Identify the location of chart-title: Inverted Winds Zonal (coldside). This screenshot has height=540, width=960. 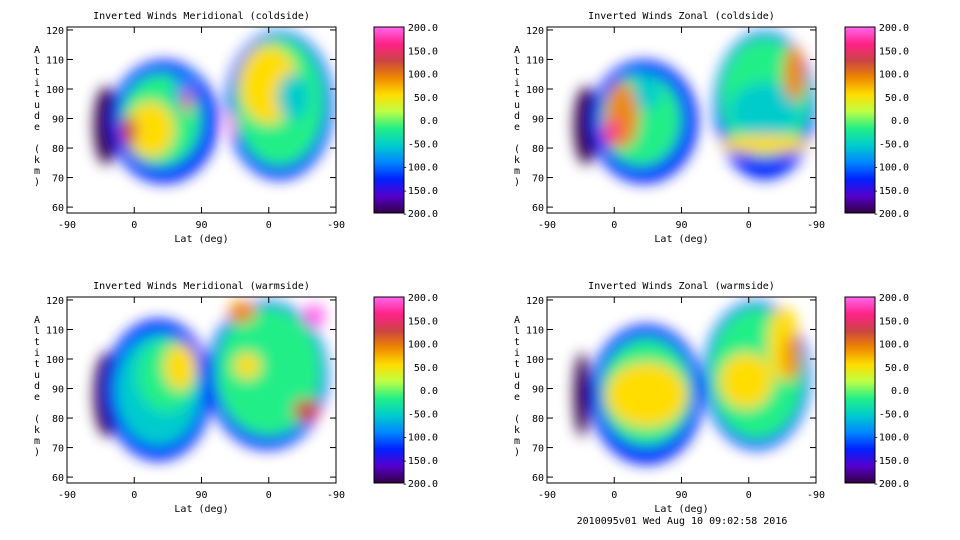
(681, 16).